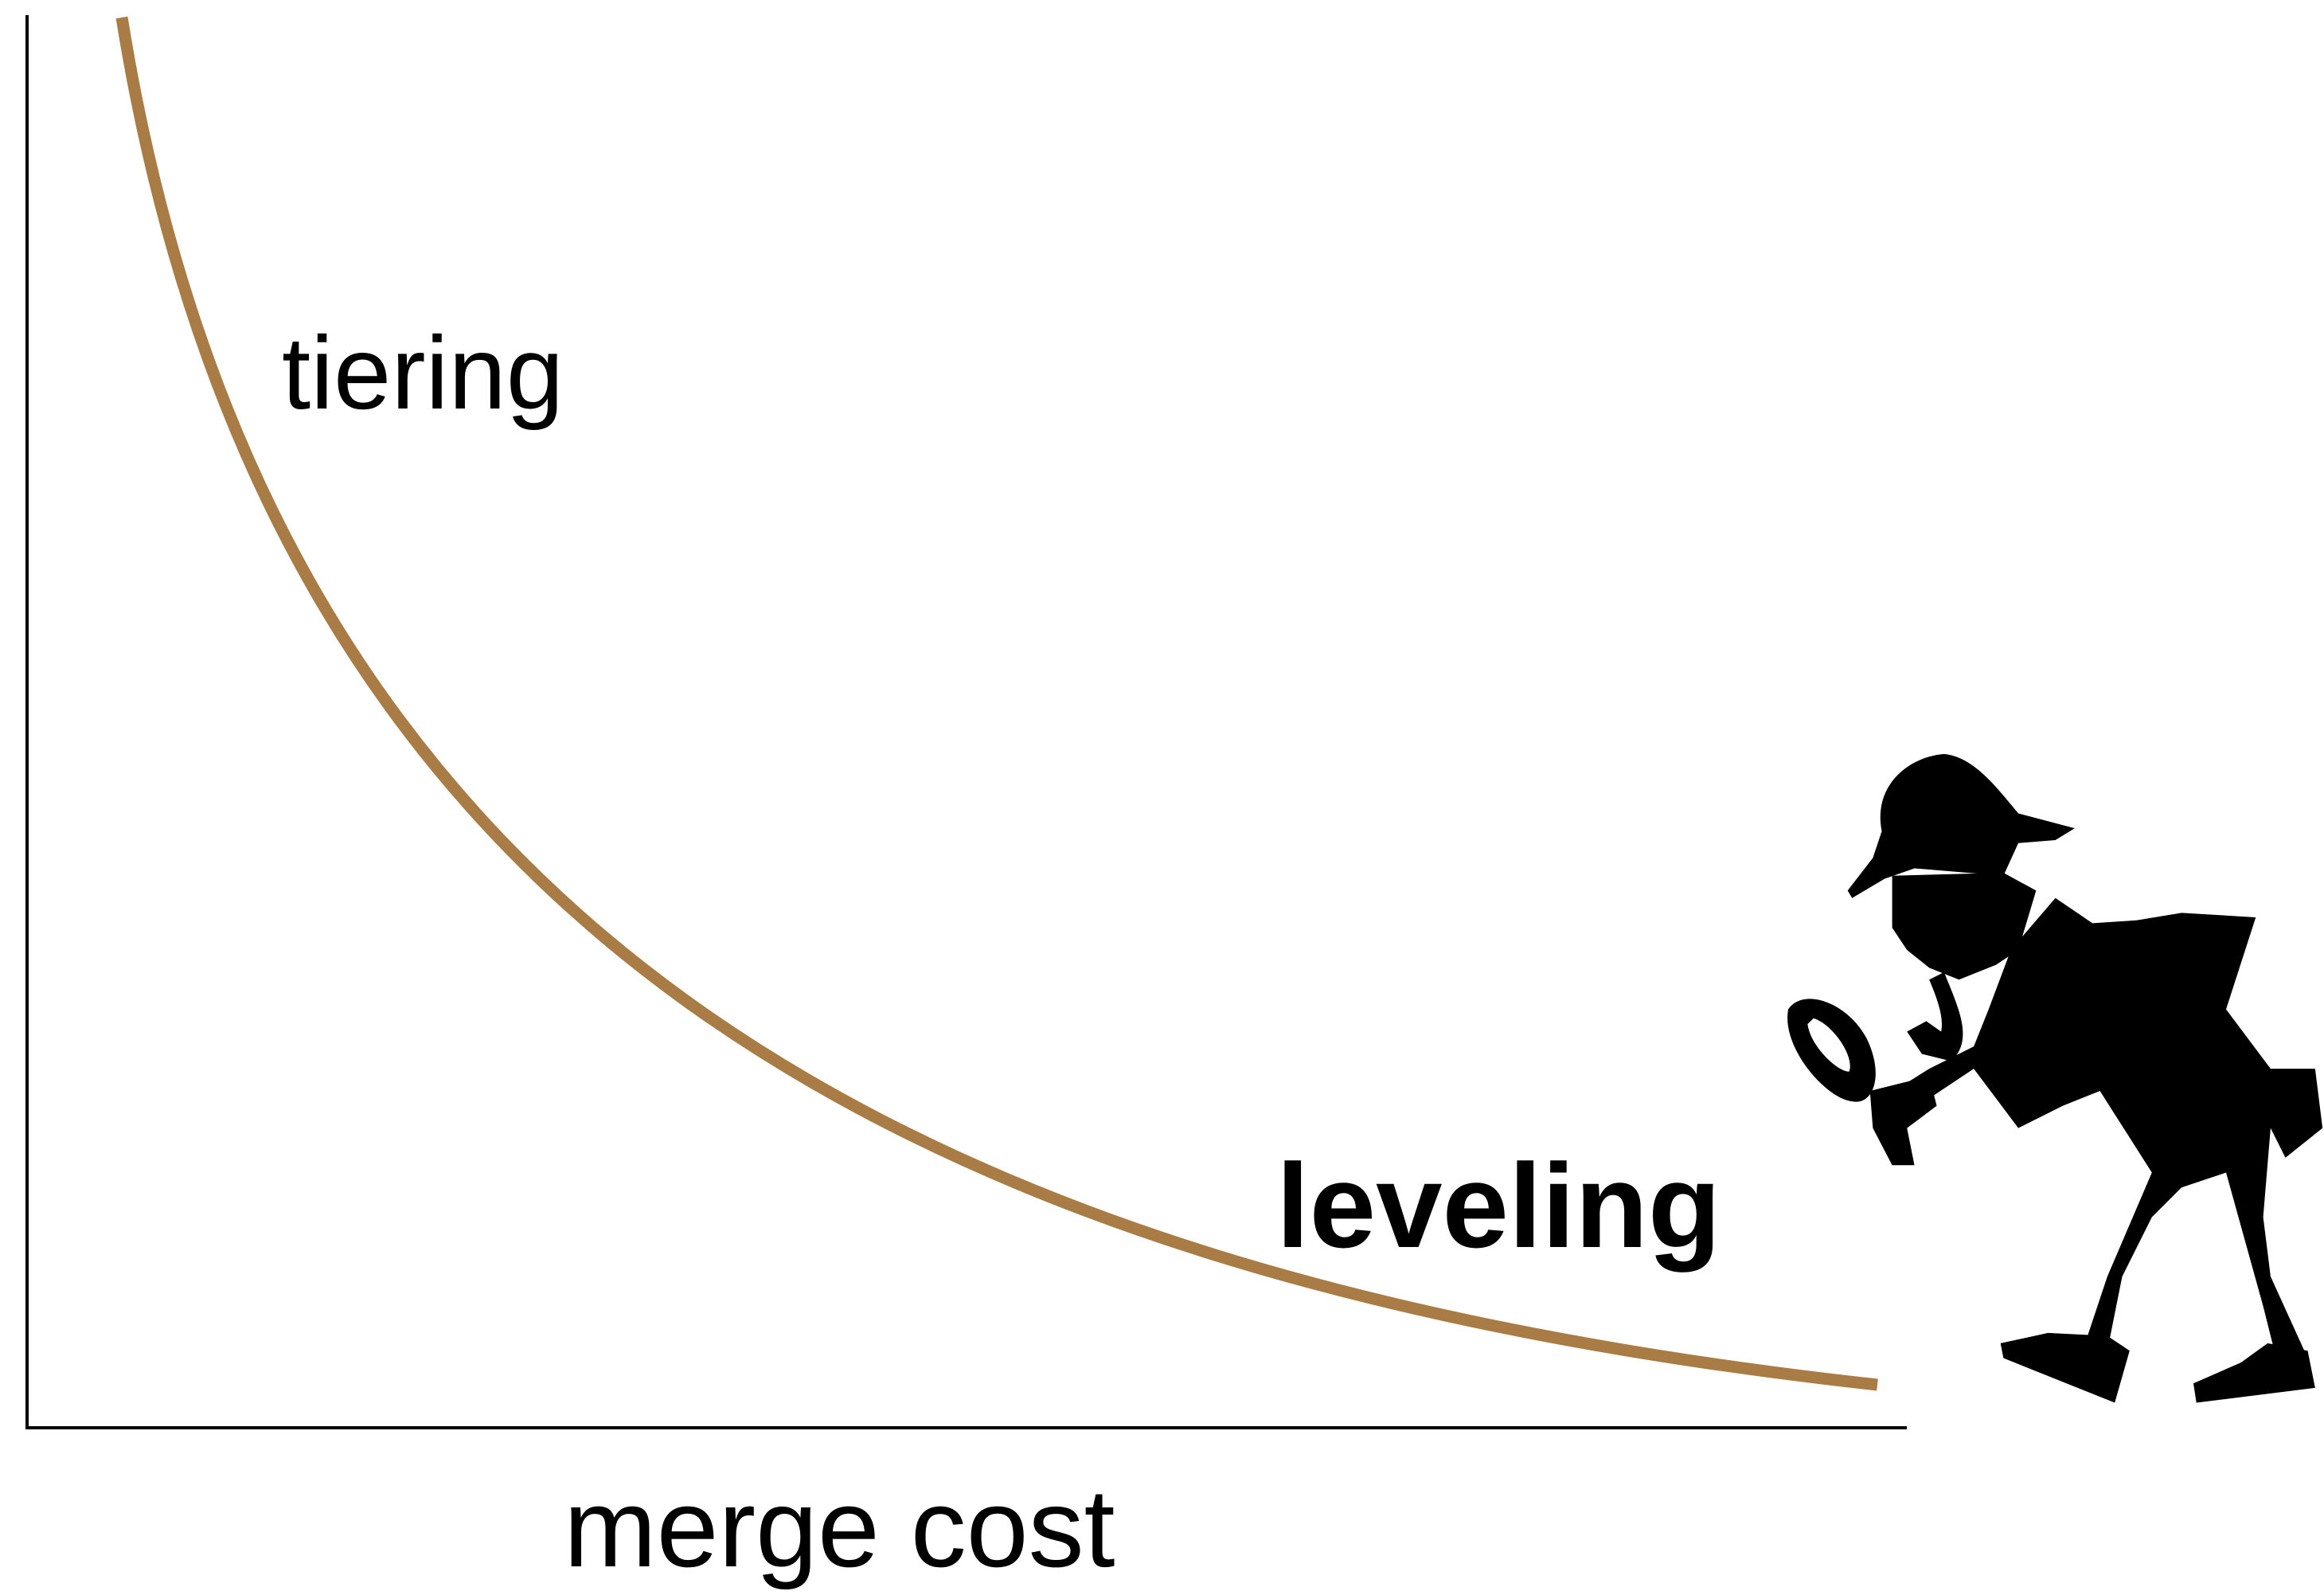 This screenshot has width=2324, height=1595. Describe the element at coordinates (840, 1527) in the screenshot. I see `x-axis-label: merge cost` at that location.